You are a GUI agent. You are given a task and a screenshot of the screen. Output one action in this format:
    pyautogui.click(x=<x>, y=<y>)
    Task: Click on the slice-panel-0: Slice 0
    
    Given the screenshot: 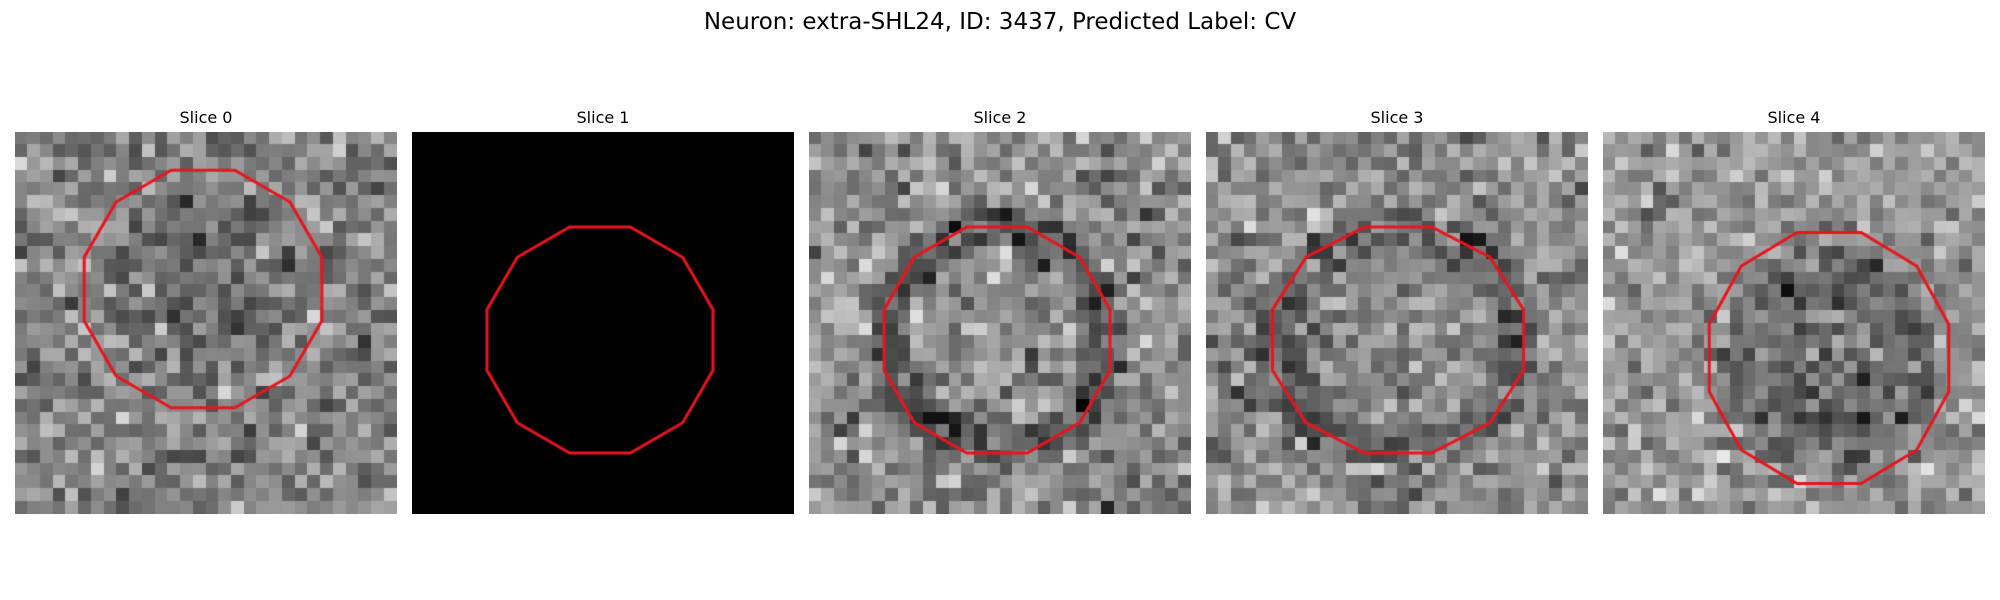 What is the action you would take?
    pyautogui.click(x=206, y=311)
    